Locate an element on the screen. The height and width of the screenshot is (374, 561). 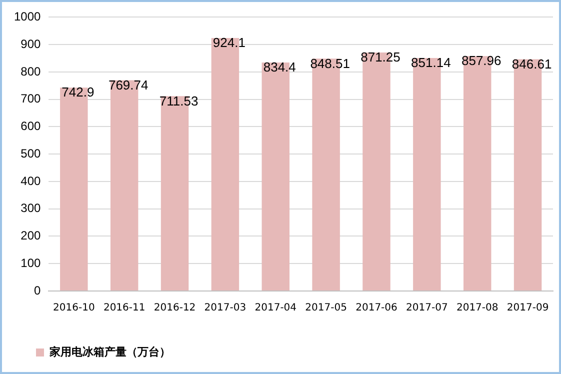
x-tick-label: 2017-09 is located at coordinates (527, 308).